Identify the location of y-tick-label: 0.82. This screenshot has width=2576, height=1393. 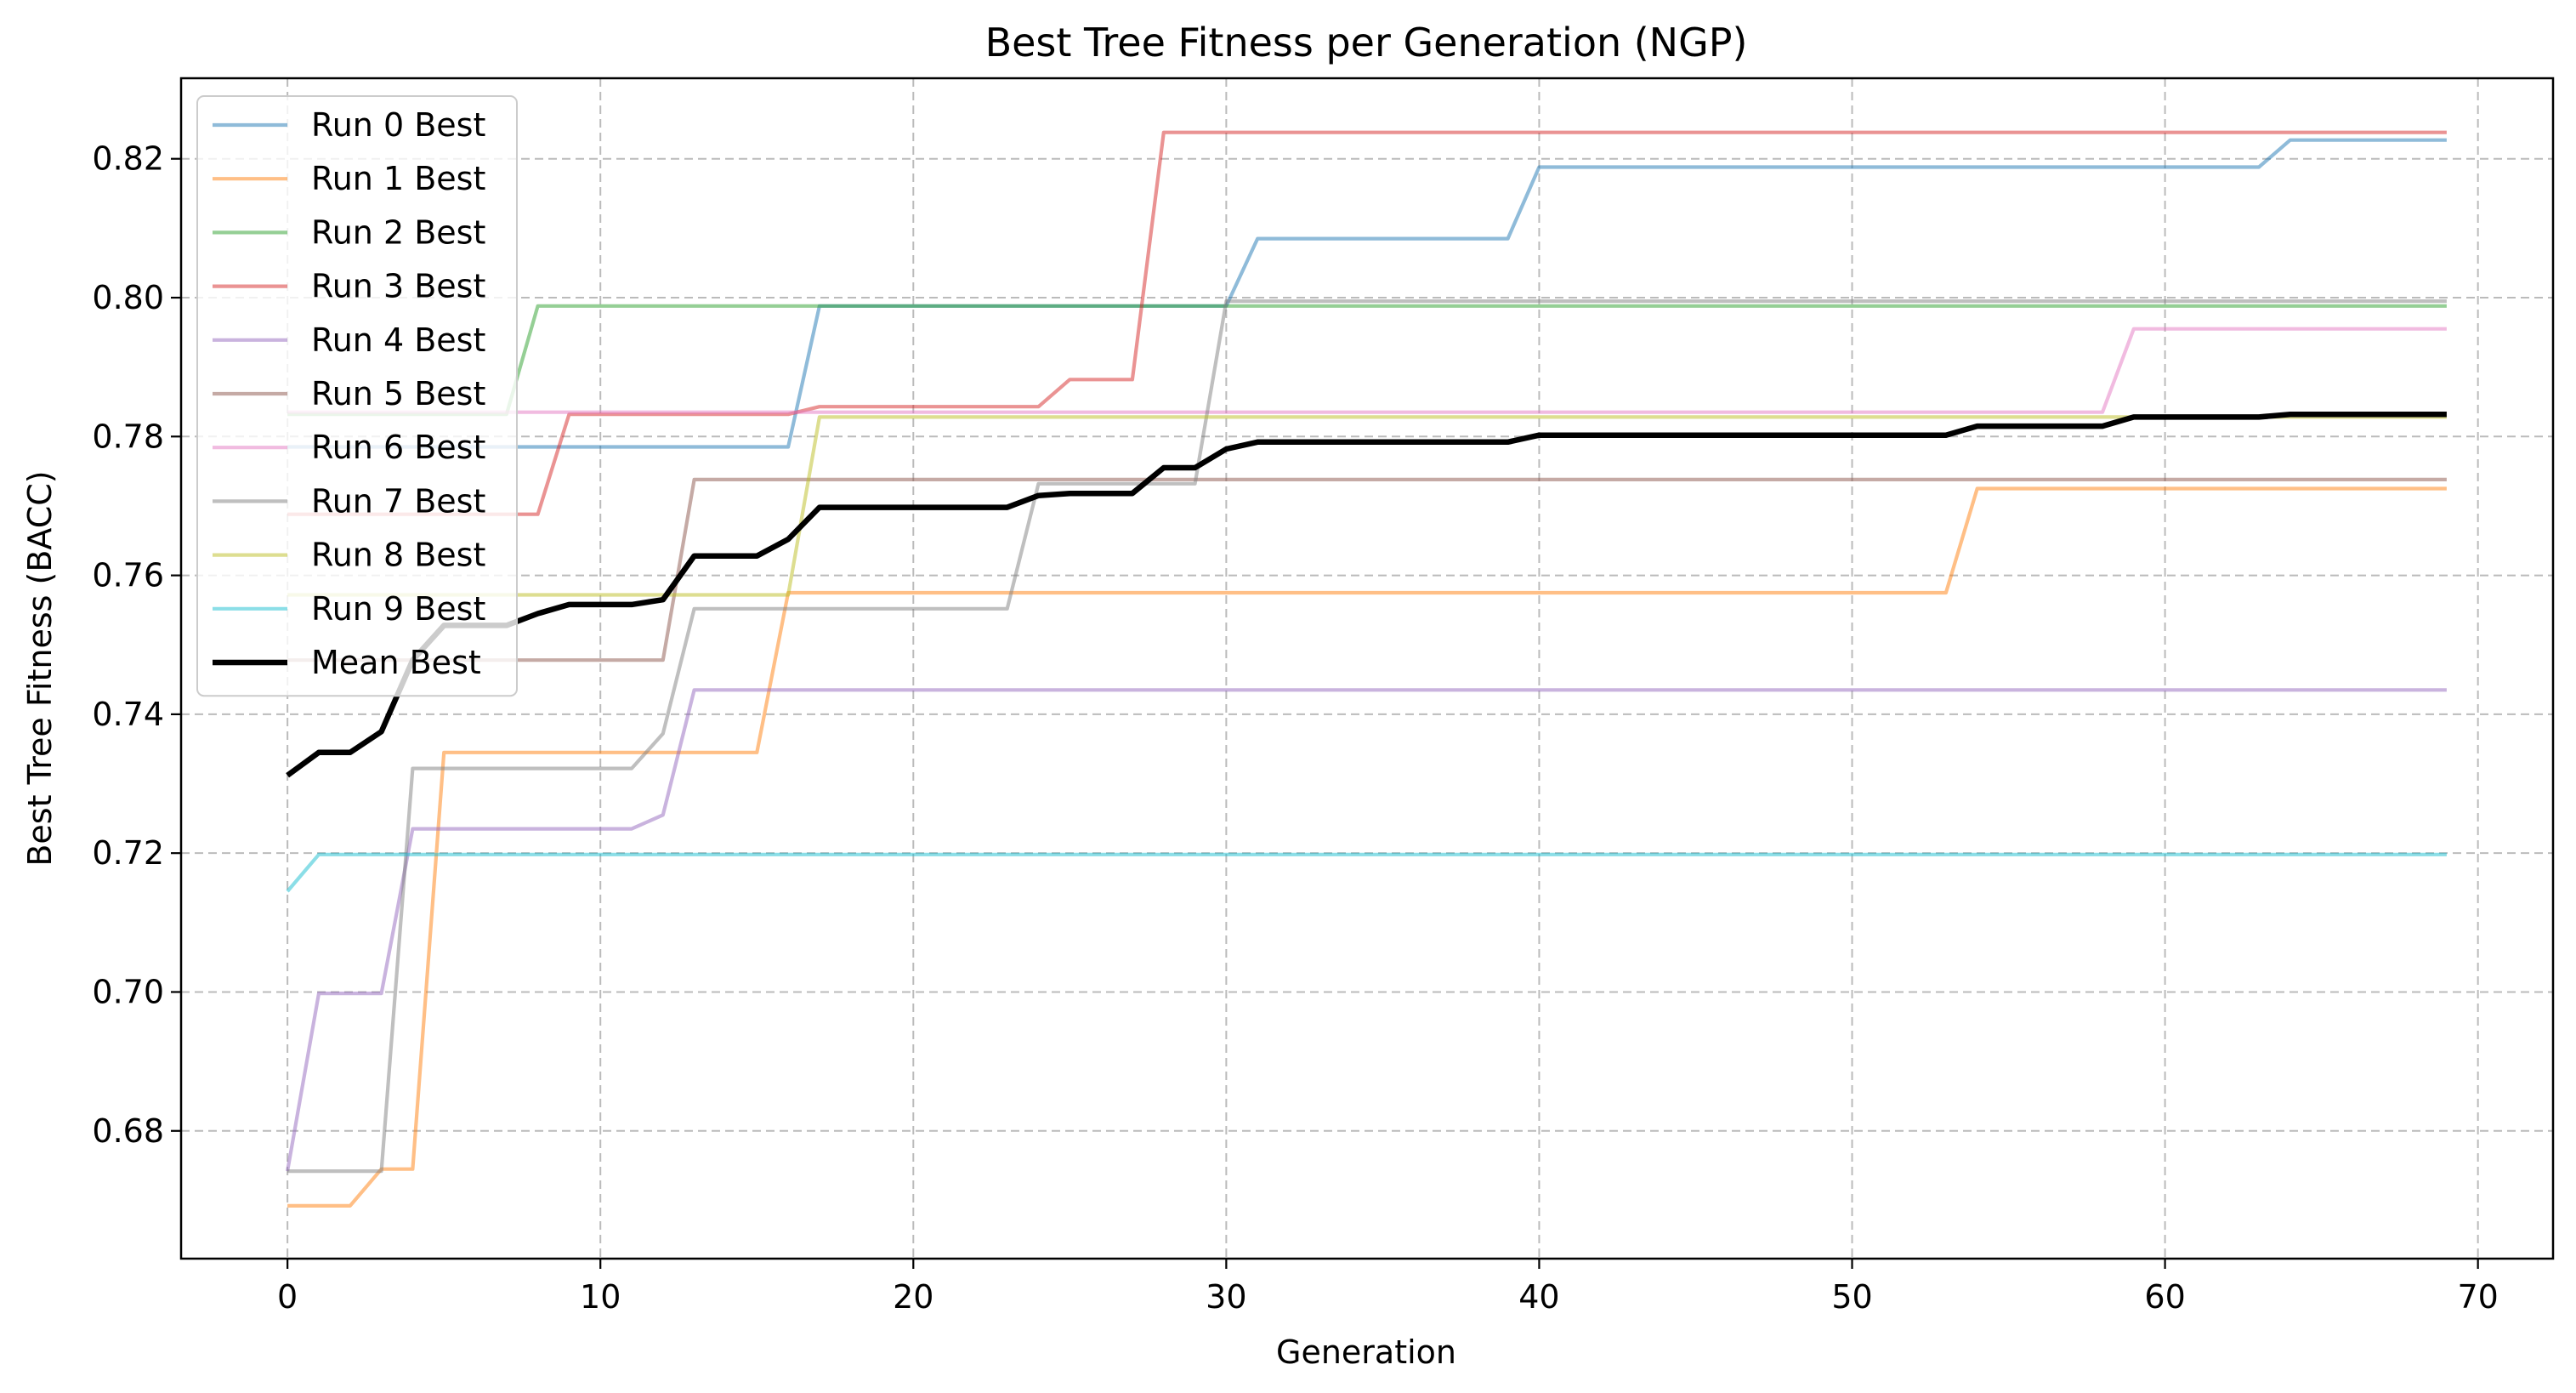
(128, 159).